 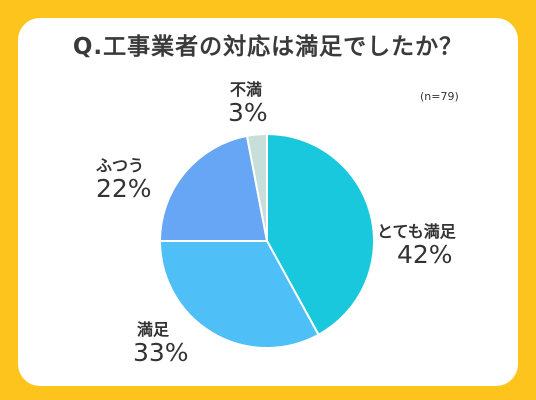 I want to click on slice-label-very-satisfied: とても満足 42%, so click(x=416, y=243).